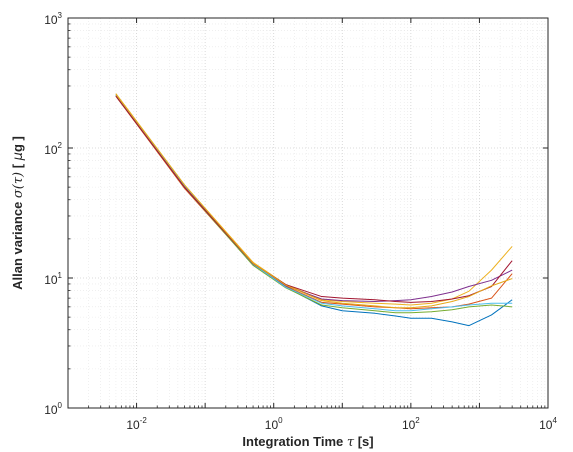  What do you see at coordinates (60, 275) in the screenshot?
I see `tick-exponent: 1` at bounding box center [60, 275].